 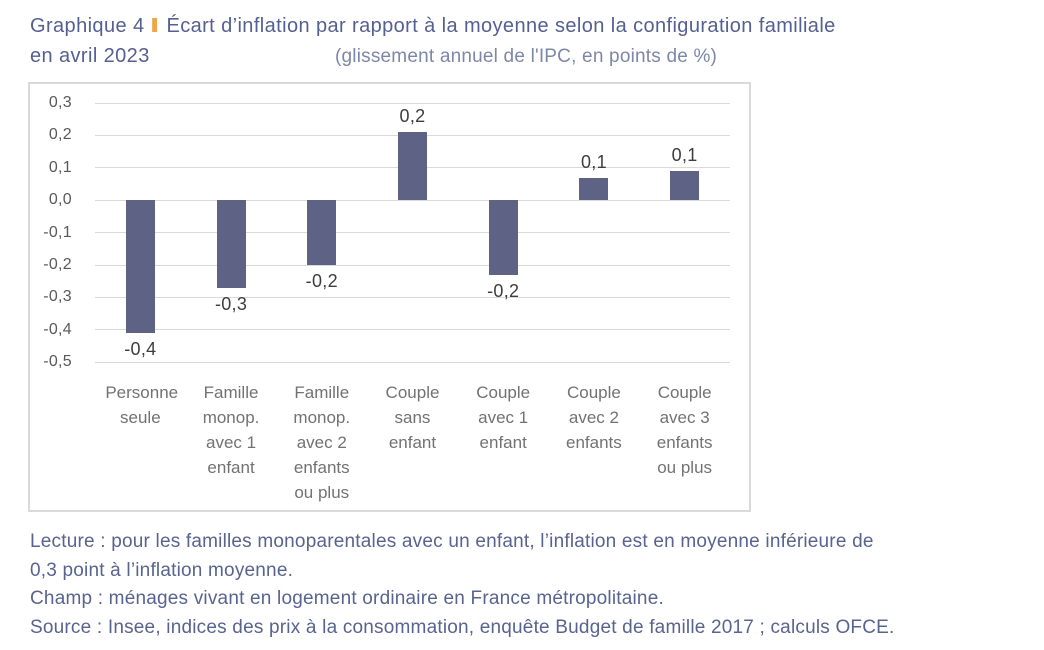 I want to click on category-text: Couple sans enfant, so click(x=412, y=417).